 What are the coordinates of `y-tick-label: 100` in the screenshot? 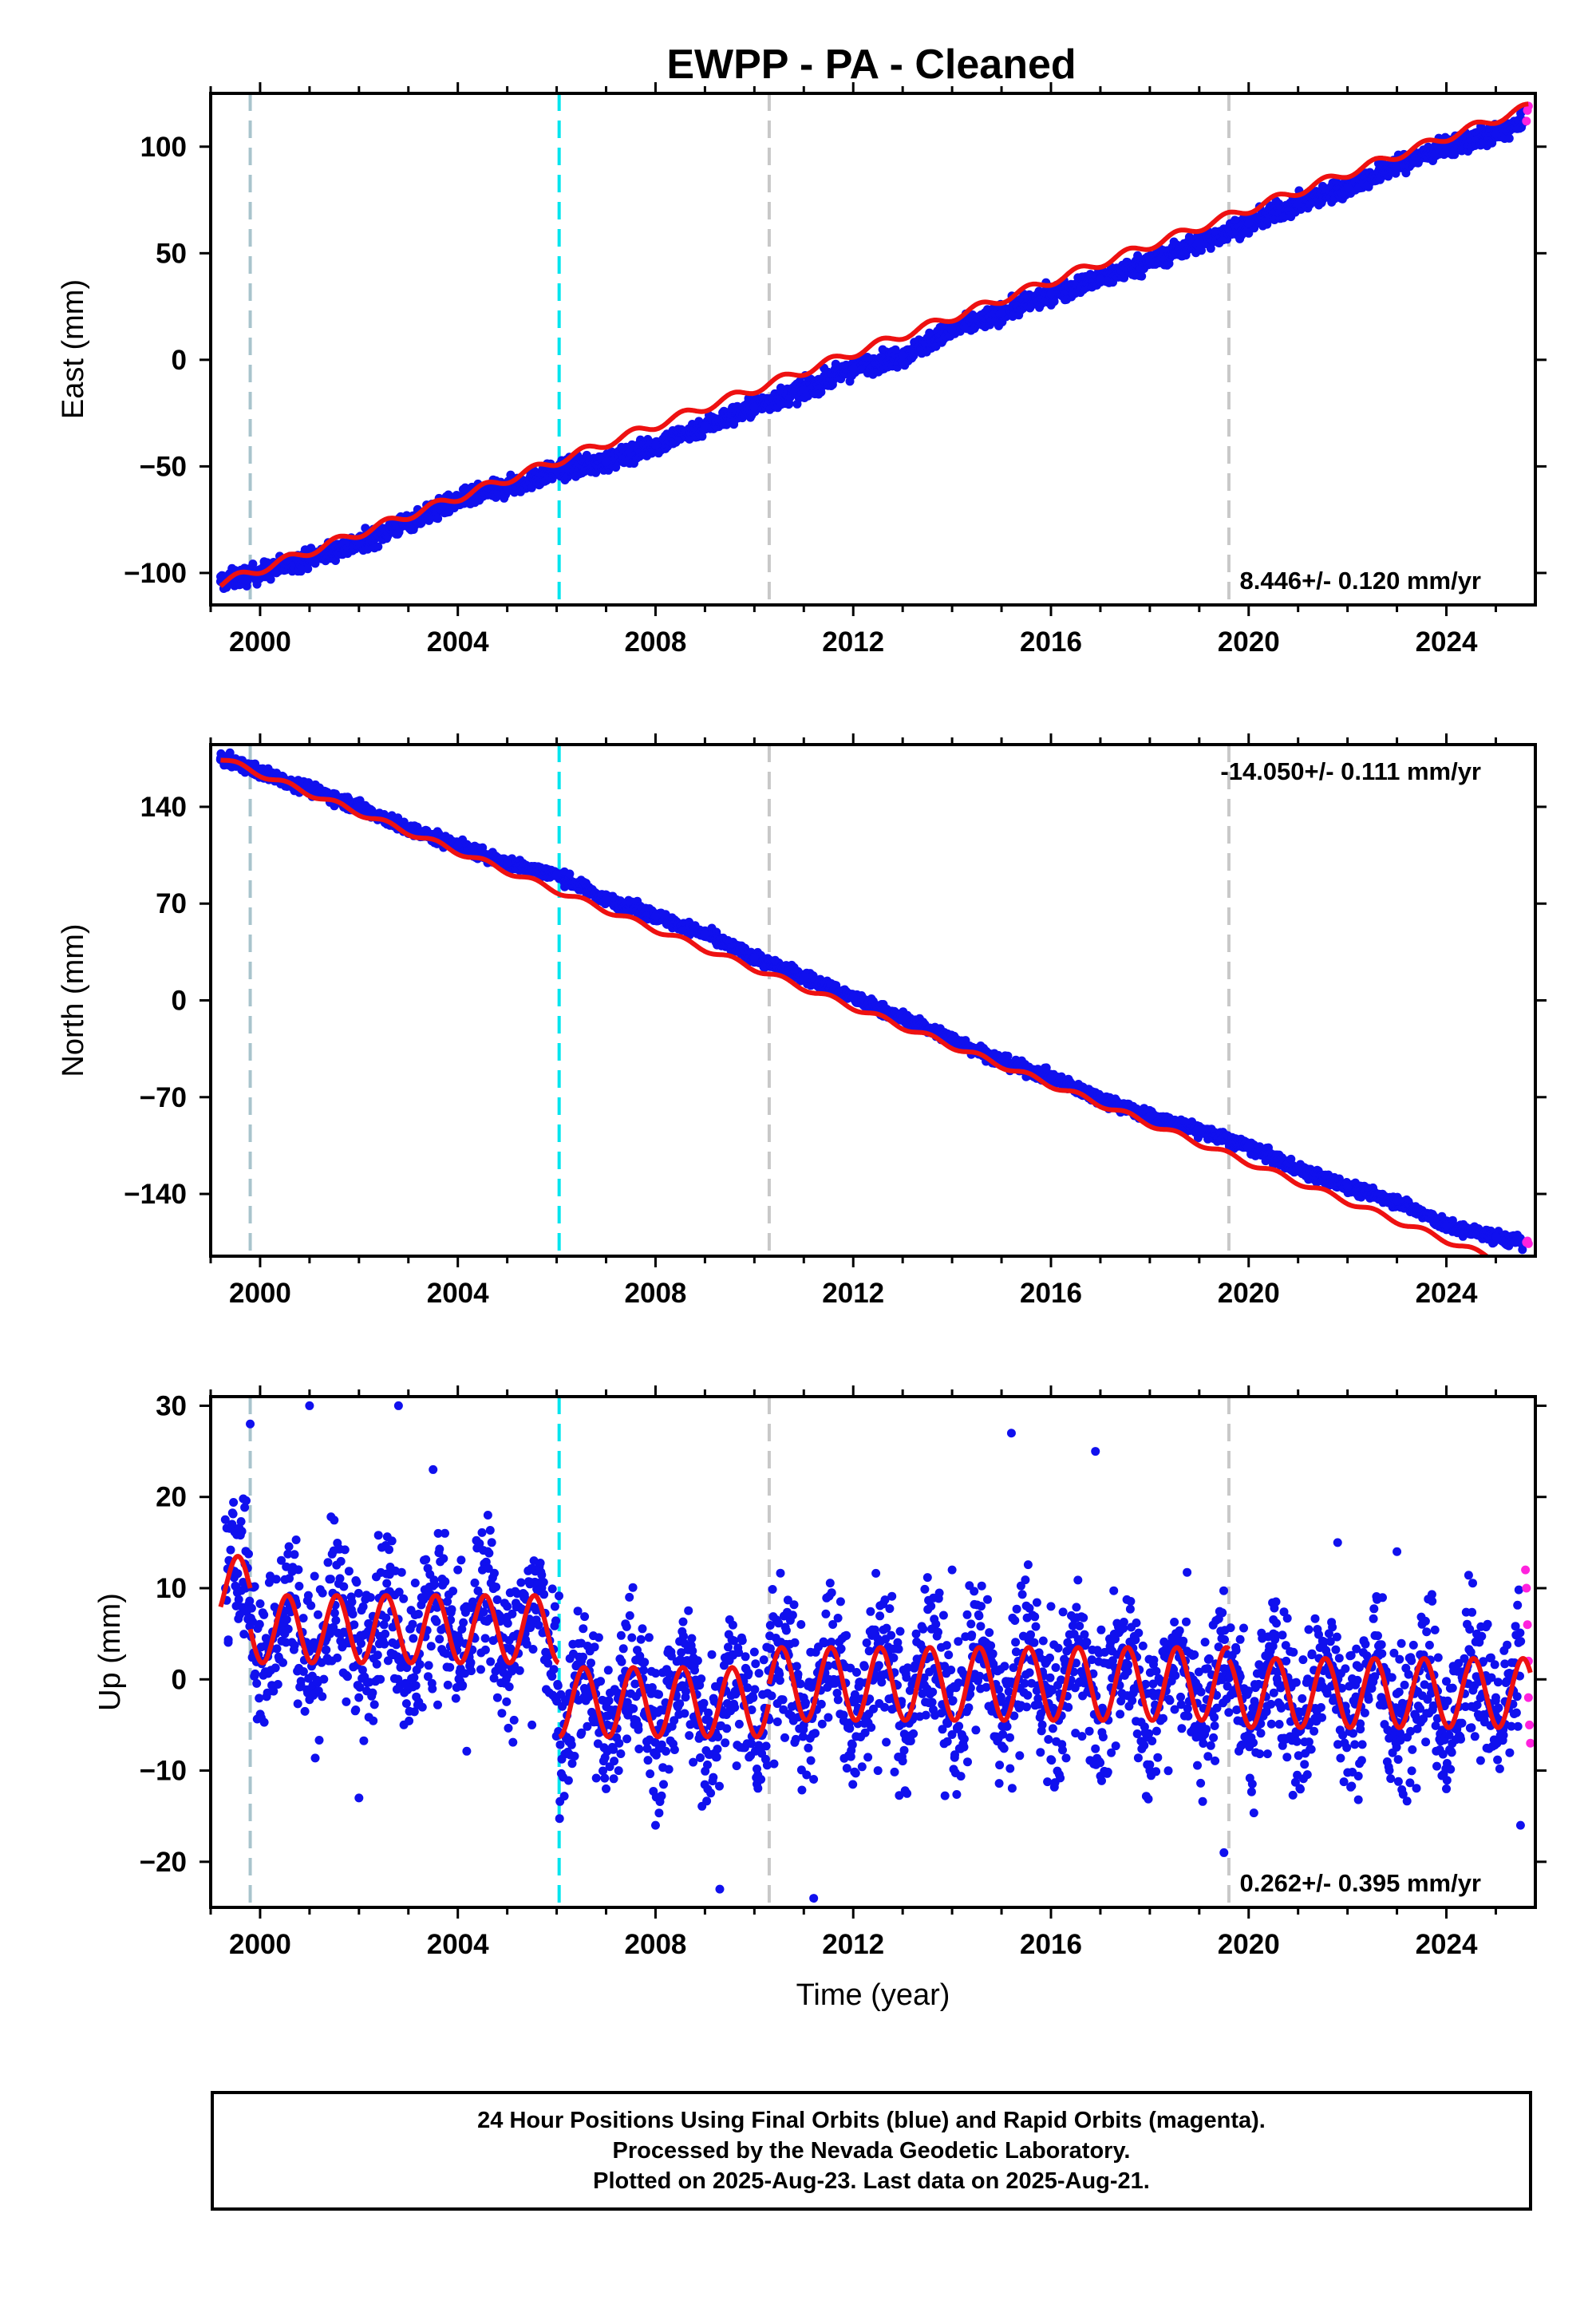 It's located at (163, 147).